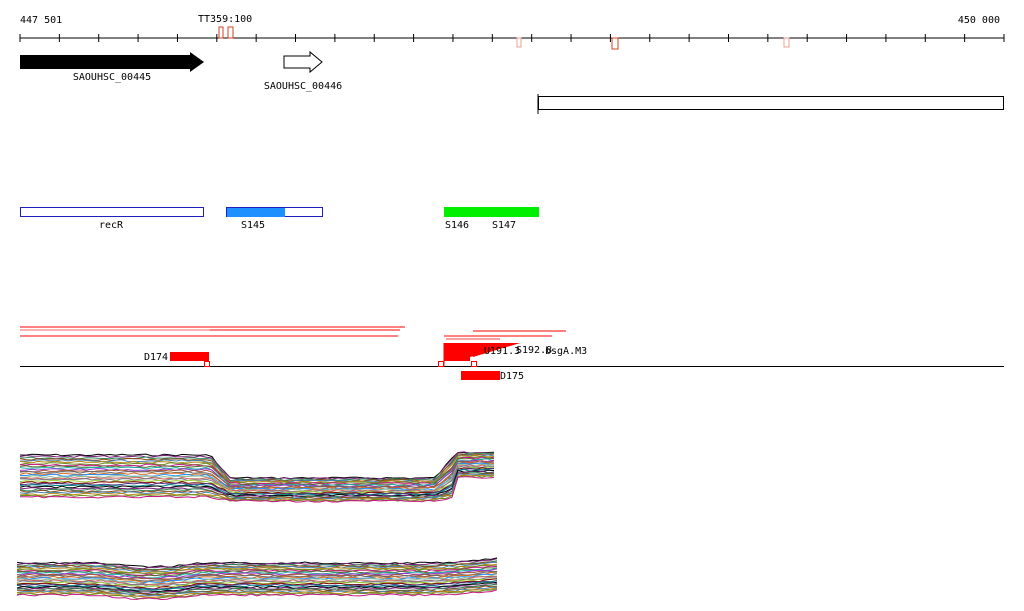  I want to click on region-box, so click(770, 104).